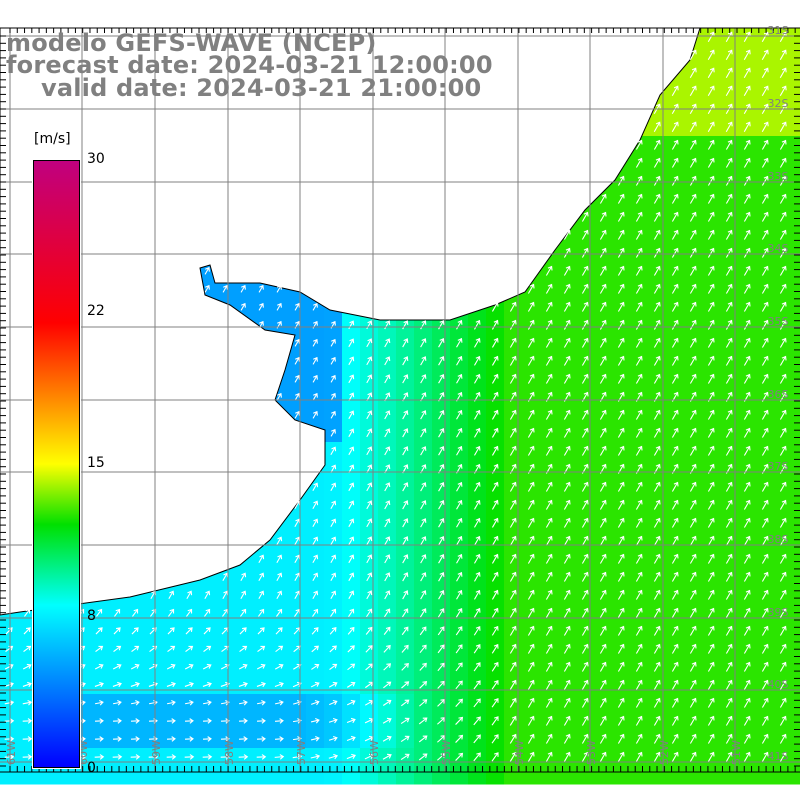 This screenshot has height=800, width=800. I want to click on colorbar-tick: 0, so click(91, 768).